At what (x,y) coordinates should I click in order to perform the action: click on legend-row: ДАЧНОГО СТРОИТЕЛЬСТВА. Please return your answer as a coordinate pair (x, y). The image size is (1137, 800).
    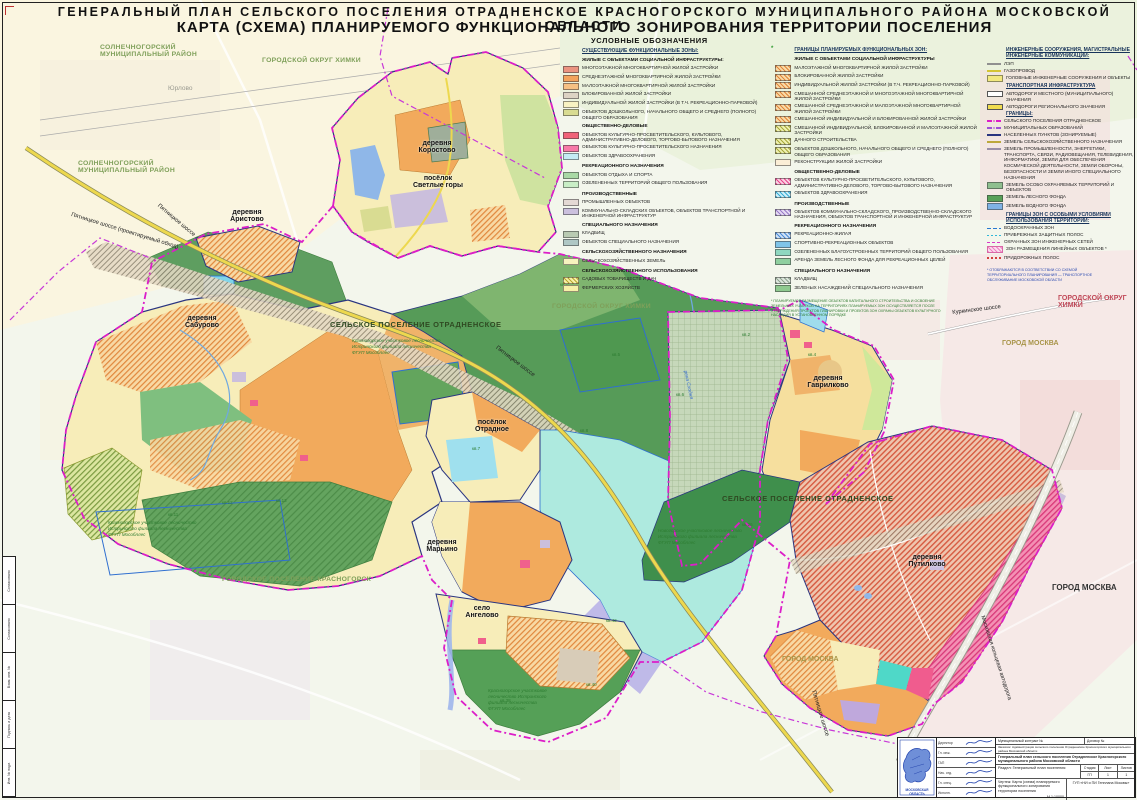
    Looking at the image, I should click on (876, 141).